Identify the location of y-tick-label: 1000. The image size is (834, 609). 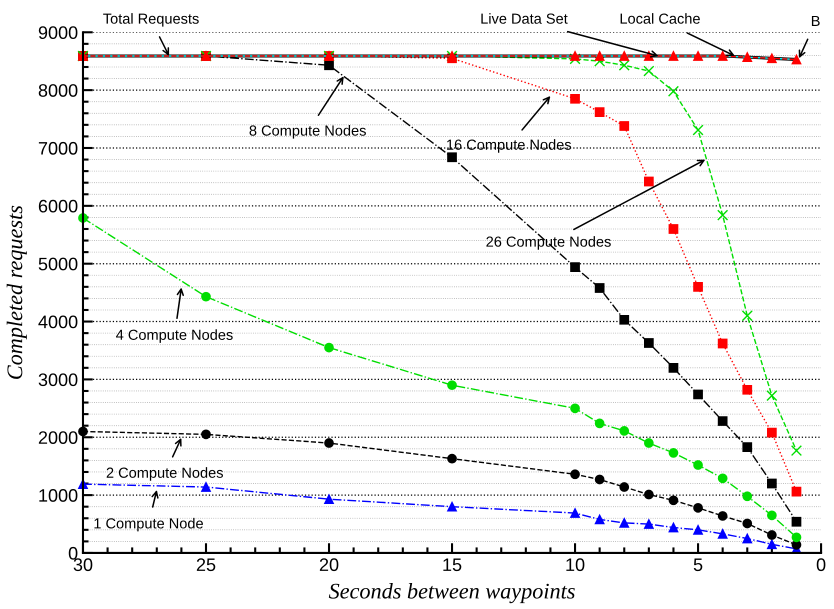
(58, 495).